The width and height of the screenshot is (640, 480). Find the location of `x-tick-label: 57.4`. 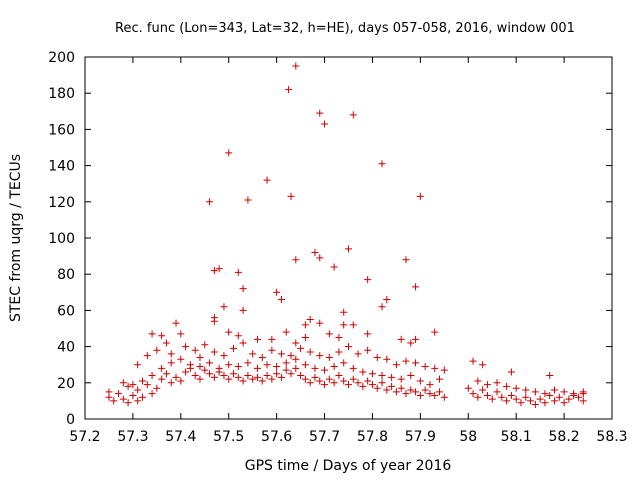

x-tick-label: 57.4 is located at coordinates (180, 437).